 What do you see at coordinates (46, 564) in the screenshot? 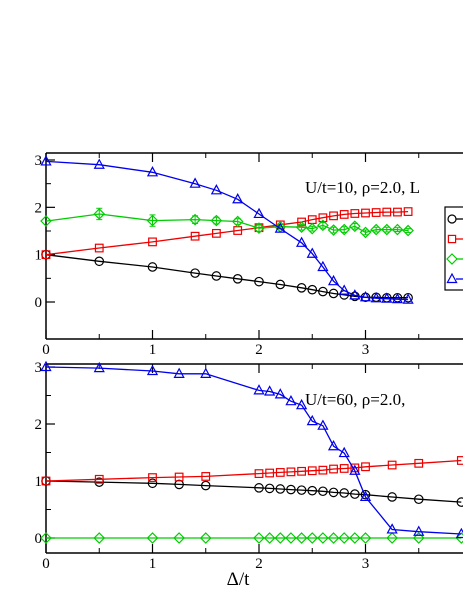
I see `x-tick-label: 0` at bounding box center [46, 564].